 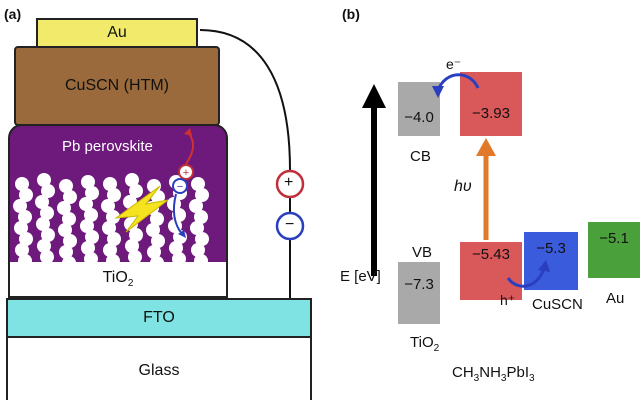 I want to click on tio2-layer-label: TiO2, so click(x=118, y=279).